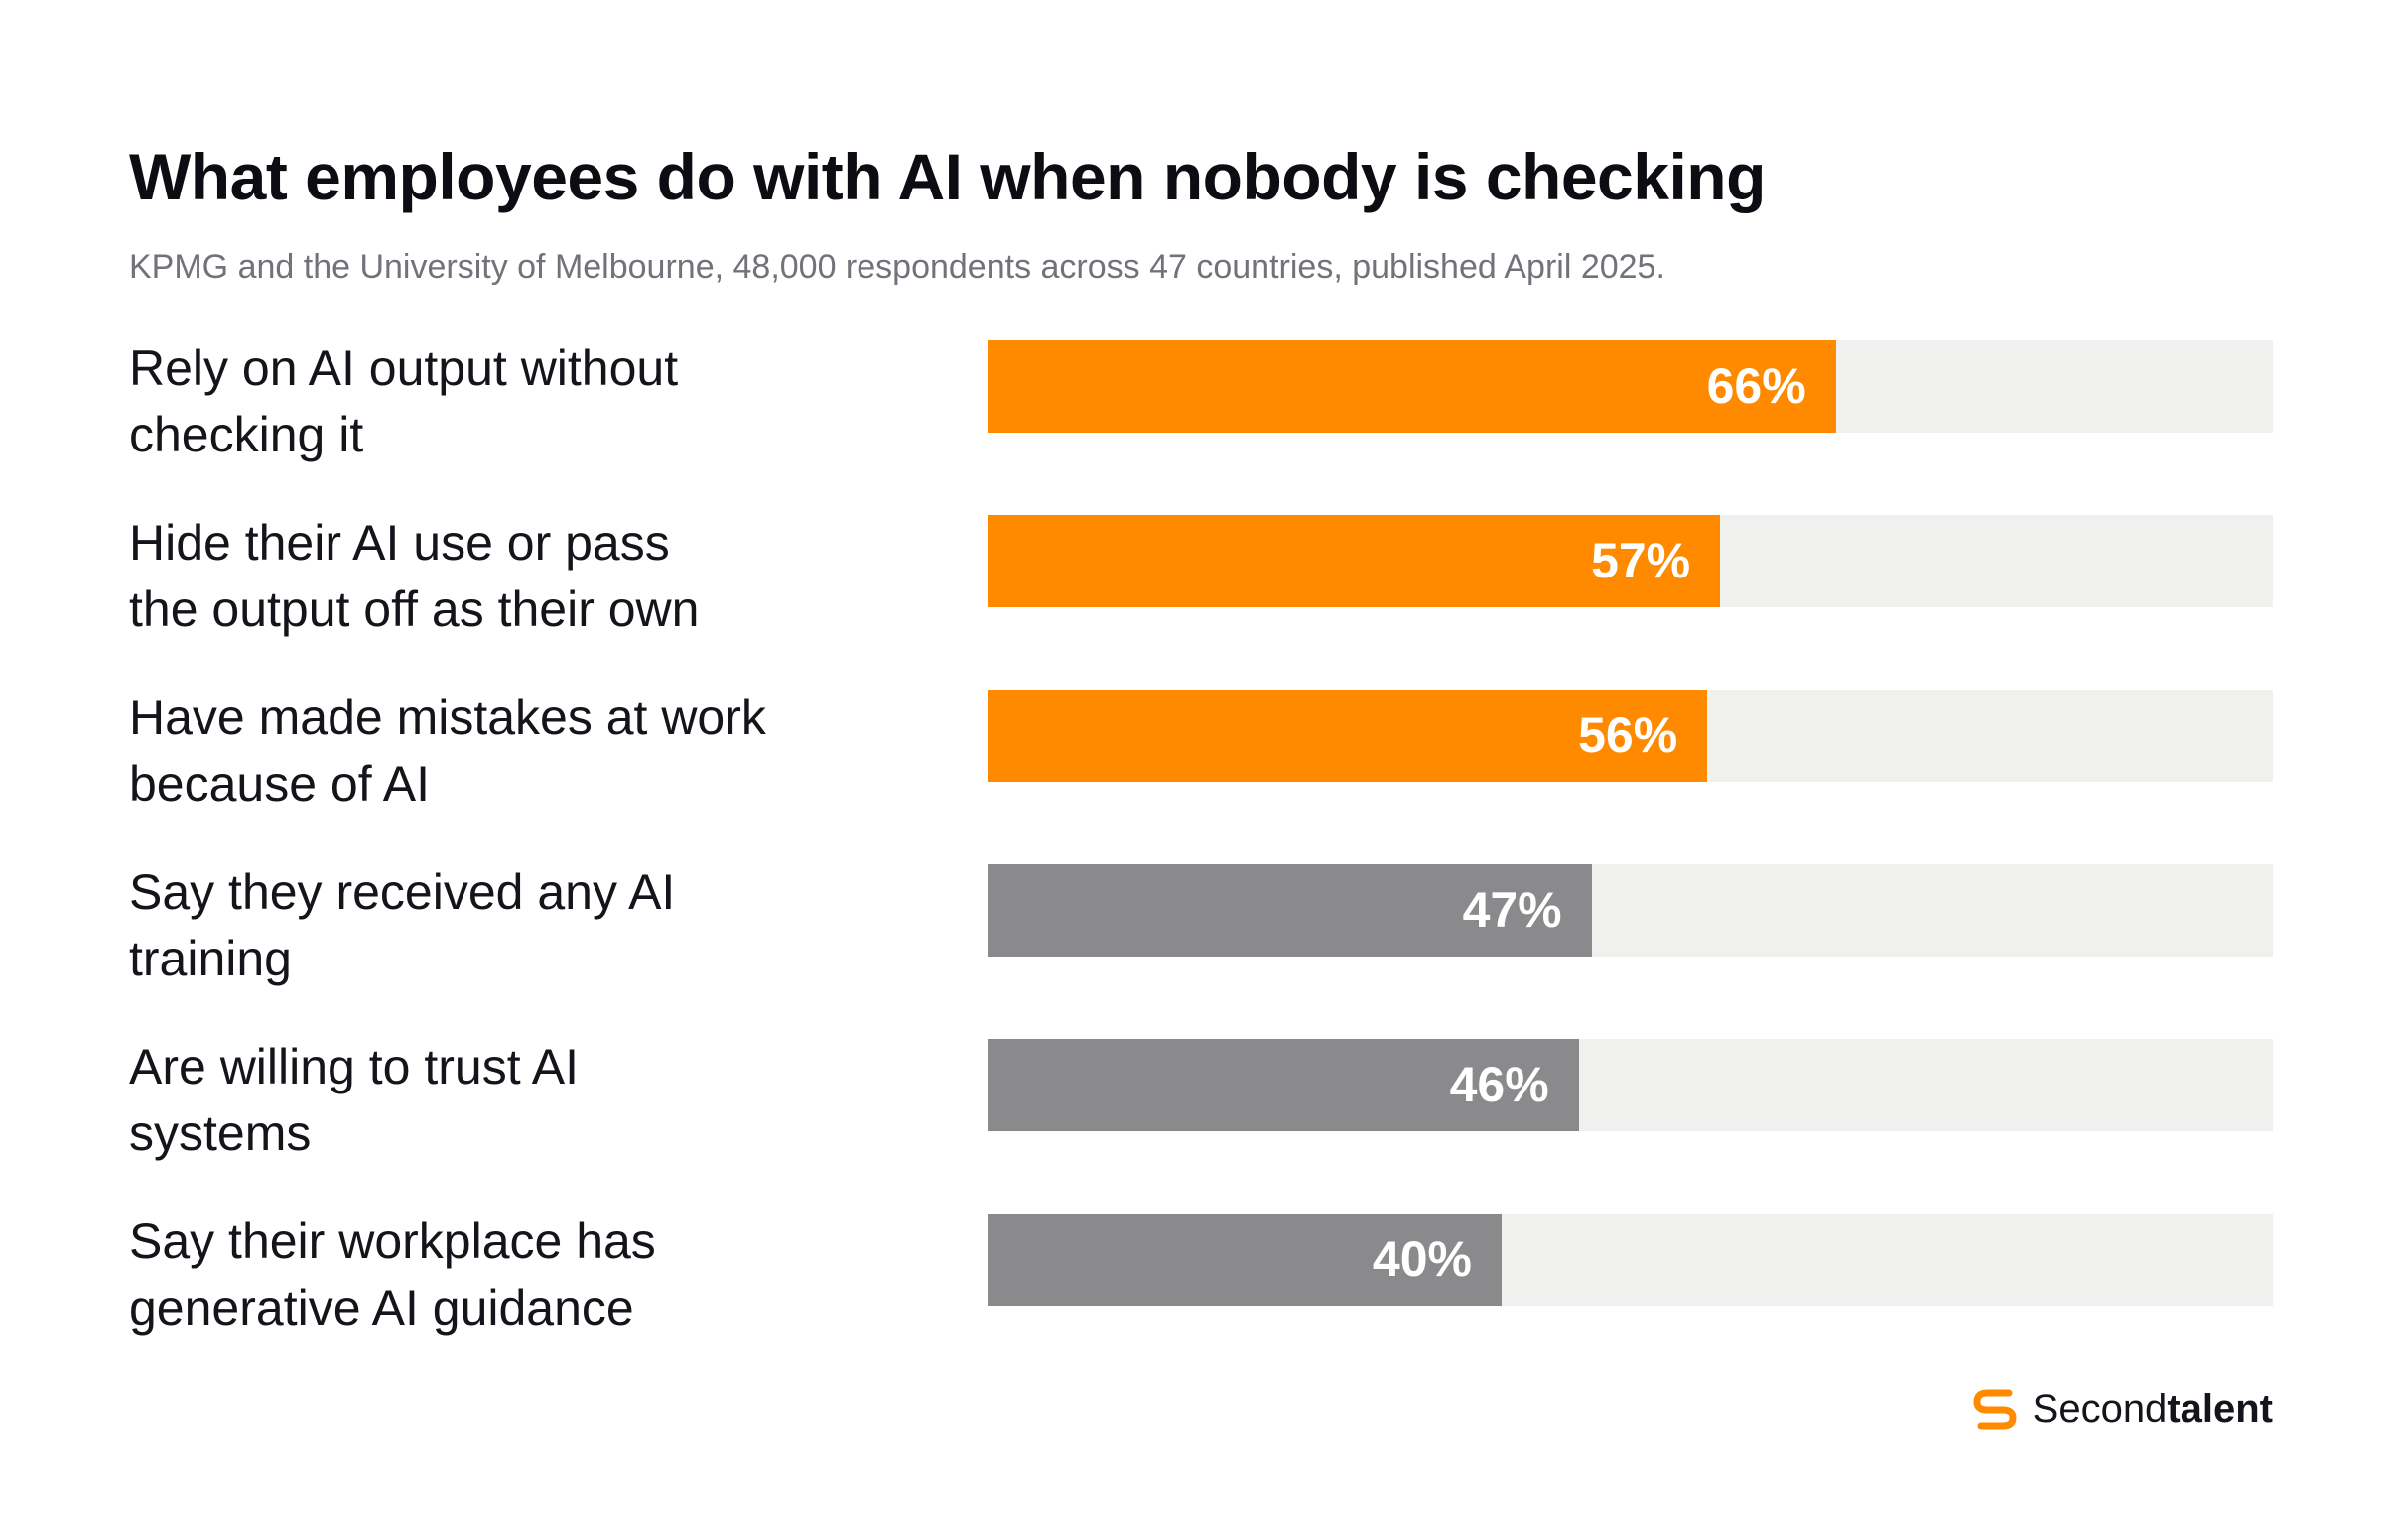  Describe the element at coordinates (415, 609) in the screenshot. I see `category-label-line: the output off as their own` at that location.